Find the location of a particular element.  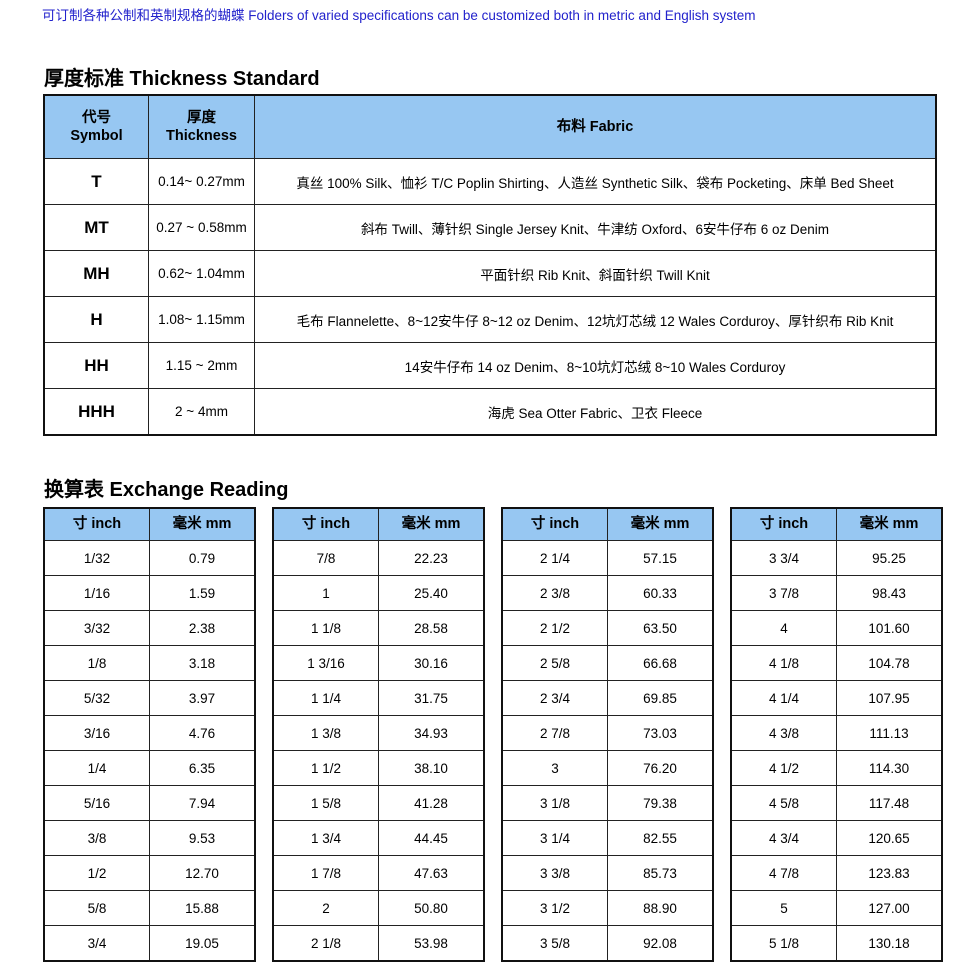

table-row: 1 5/8 41.28 is located at coordinates (378, 803).